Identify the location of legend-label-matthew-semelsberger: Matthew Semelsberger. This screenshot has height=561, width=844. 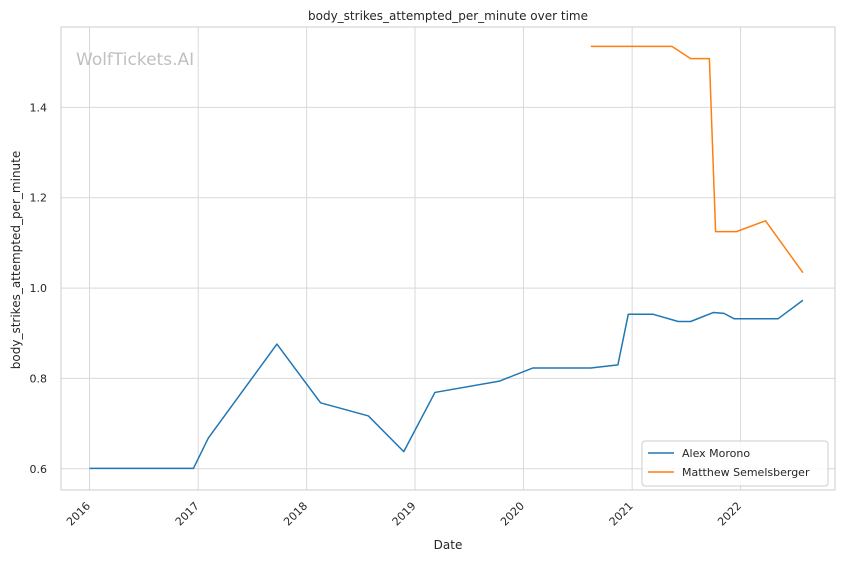
(746, 472).